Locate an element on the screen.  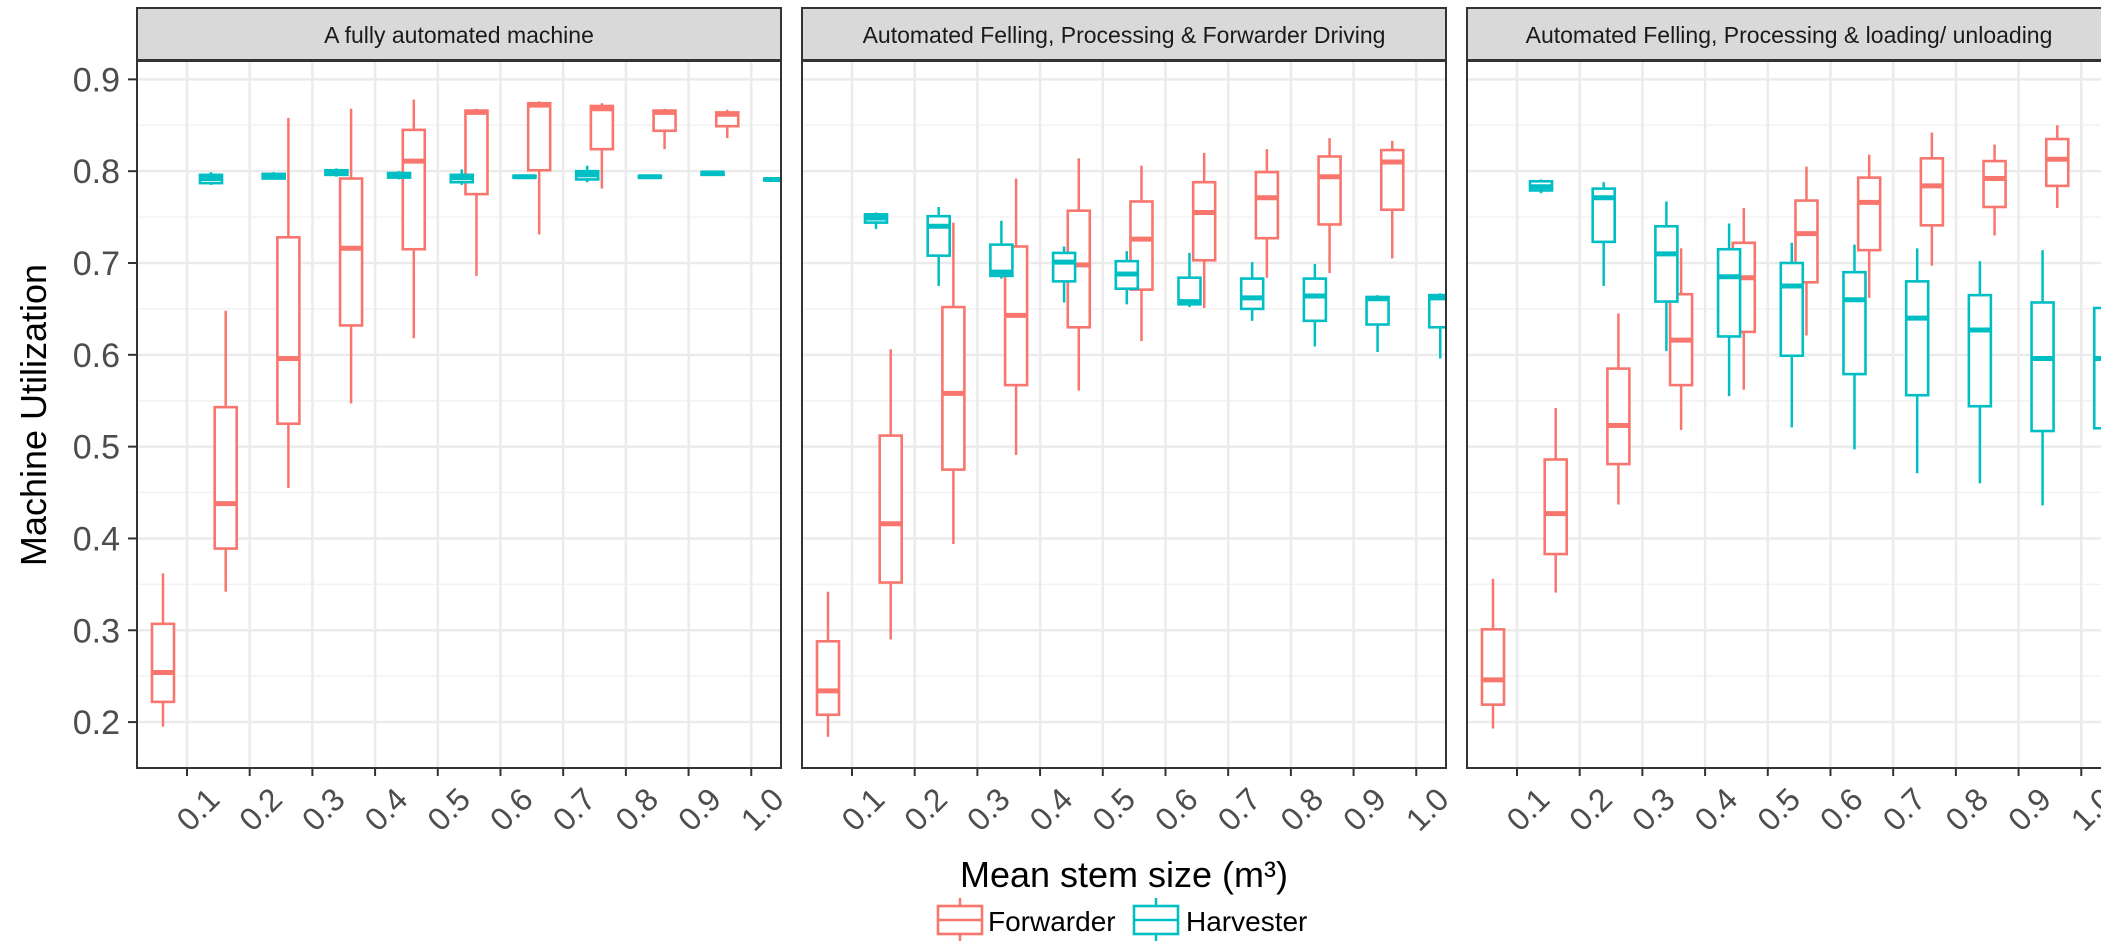
legend-key-forwarder is located at coordinates (960, 919).